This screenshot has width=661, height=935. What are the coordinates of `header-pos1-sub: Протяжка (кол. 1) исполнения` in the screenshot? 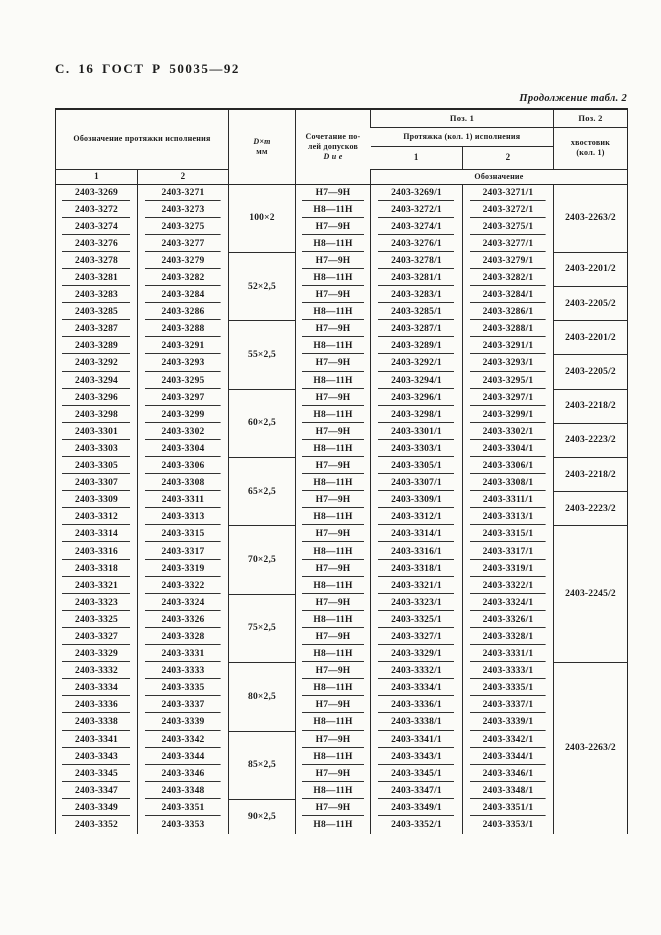 It's located at (462, 137).